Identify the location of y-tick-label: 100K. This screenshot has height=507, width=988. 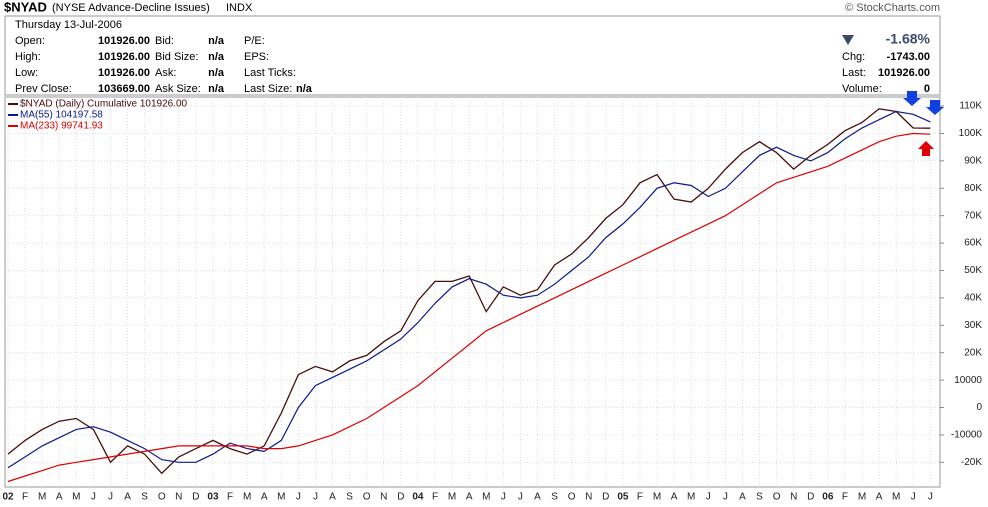
(971, 133).